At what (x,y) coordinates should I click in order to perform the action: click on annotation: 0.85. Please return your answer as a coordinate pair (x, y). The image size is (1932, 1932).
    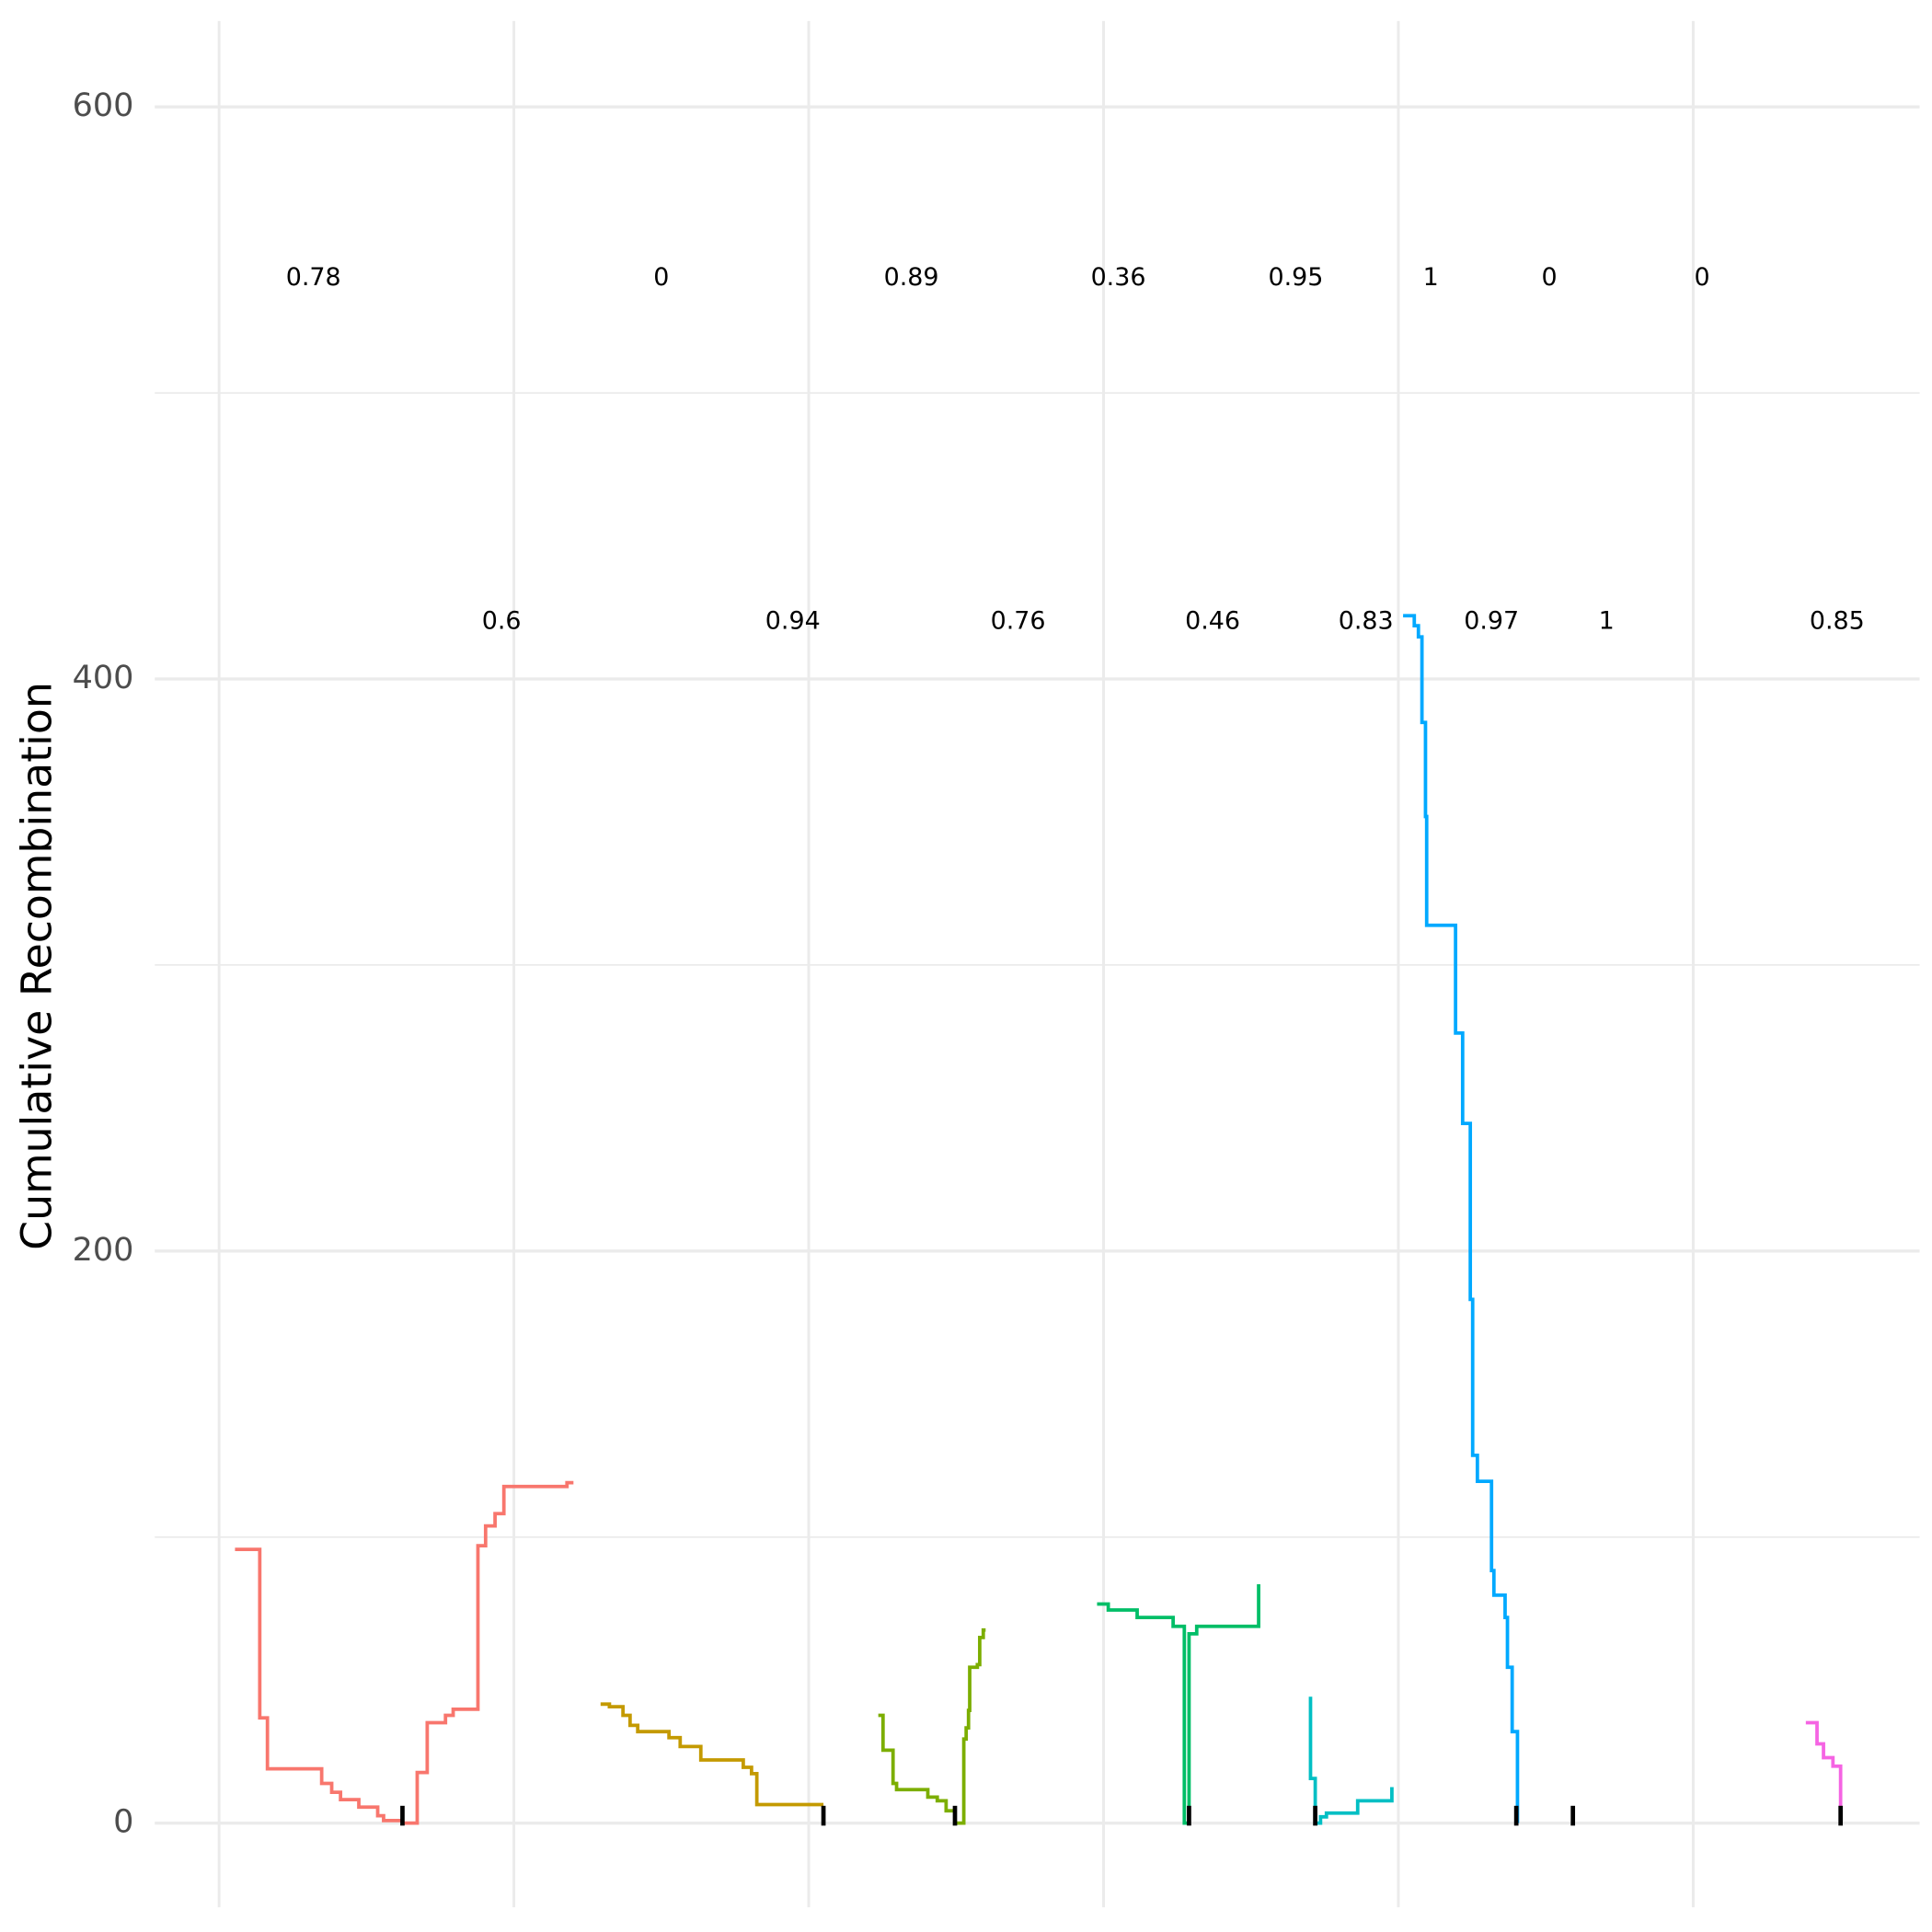
    Looking at the image, I should click on (1837, 620).